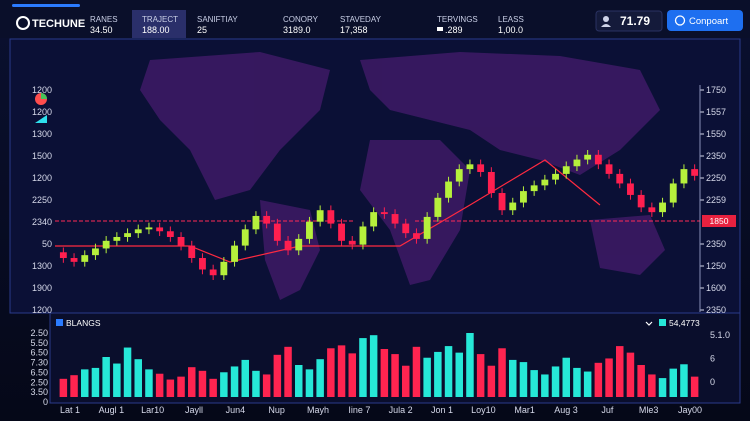 The height and width of the screenshot is (421, 750). I want to click on price-tag: 1850, so click(719, 221).